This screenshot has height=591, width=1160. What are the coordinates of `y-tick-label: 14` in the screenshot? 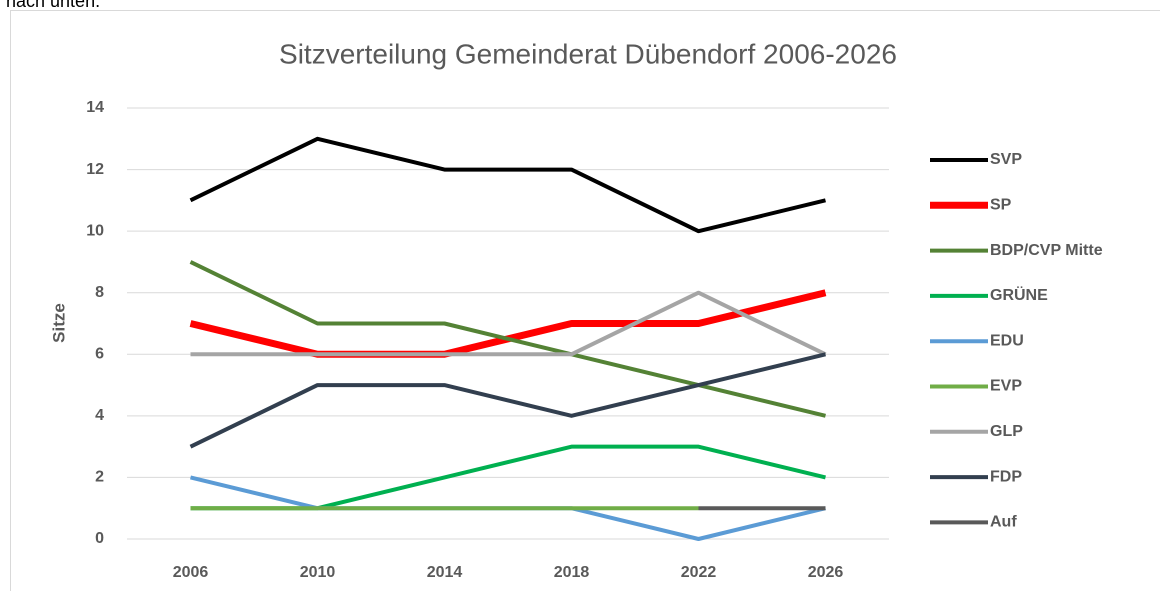 It's located at (95, 107).